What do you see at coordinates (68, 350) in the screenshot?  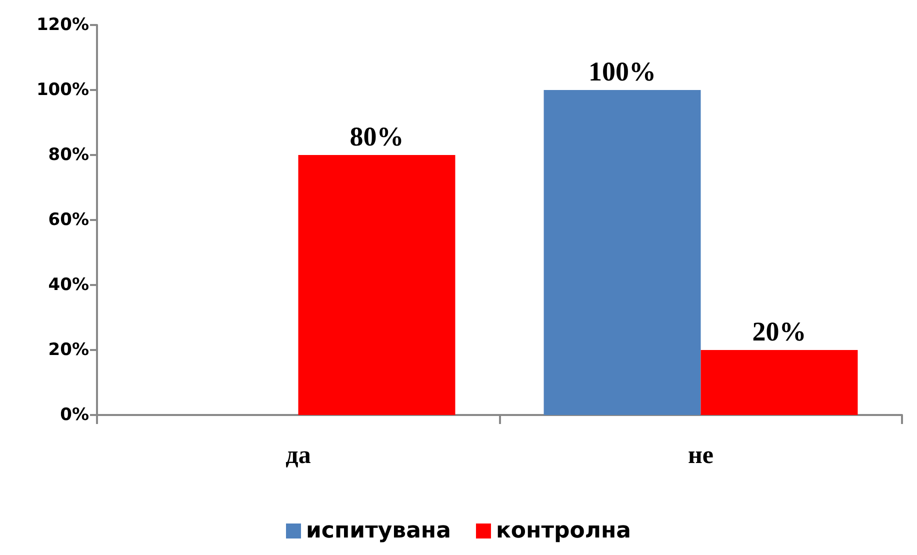 I see `y-tick-label: 20%` at bounding box center [68, 350].